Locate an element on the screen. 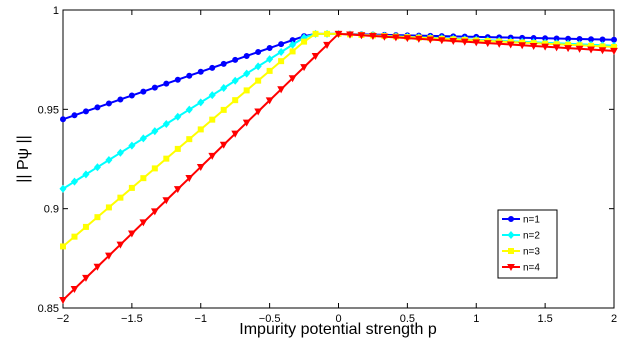 This screenshot has width=630, height=341. y-axis-label: || Pψ || is located at coordinates (23, 159).